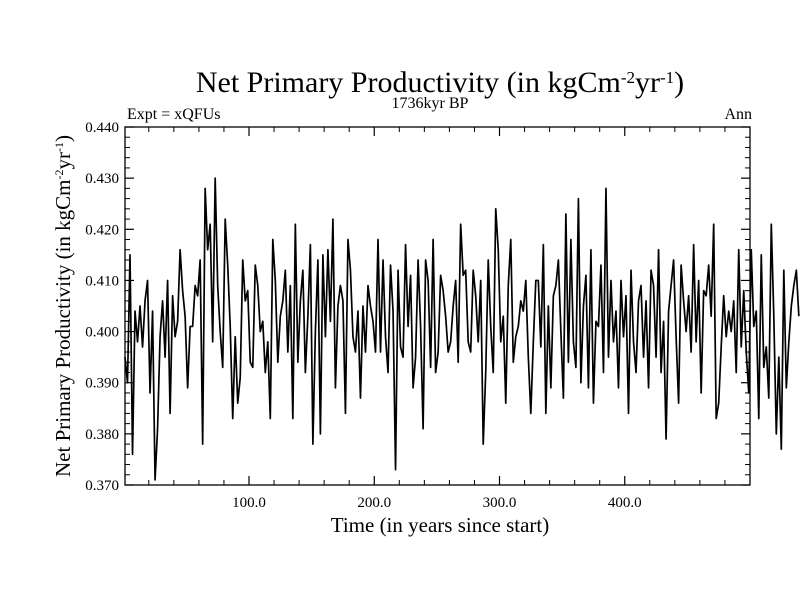 The width and height of the screenshot is (800, 600). What do you see at coordinates (173, 114) in the screenshot?
I see `subtitle-left: Expt = xQFUs` at bounding box center [173, 114].